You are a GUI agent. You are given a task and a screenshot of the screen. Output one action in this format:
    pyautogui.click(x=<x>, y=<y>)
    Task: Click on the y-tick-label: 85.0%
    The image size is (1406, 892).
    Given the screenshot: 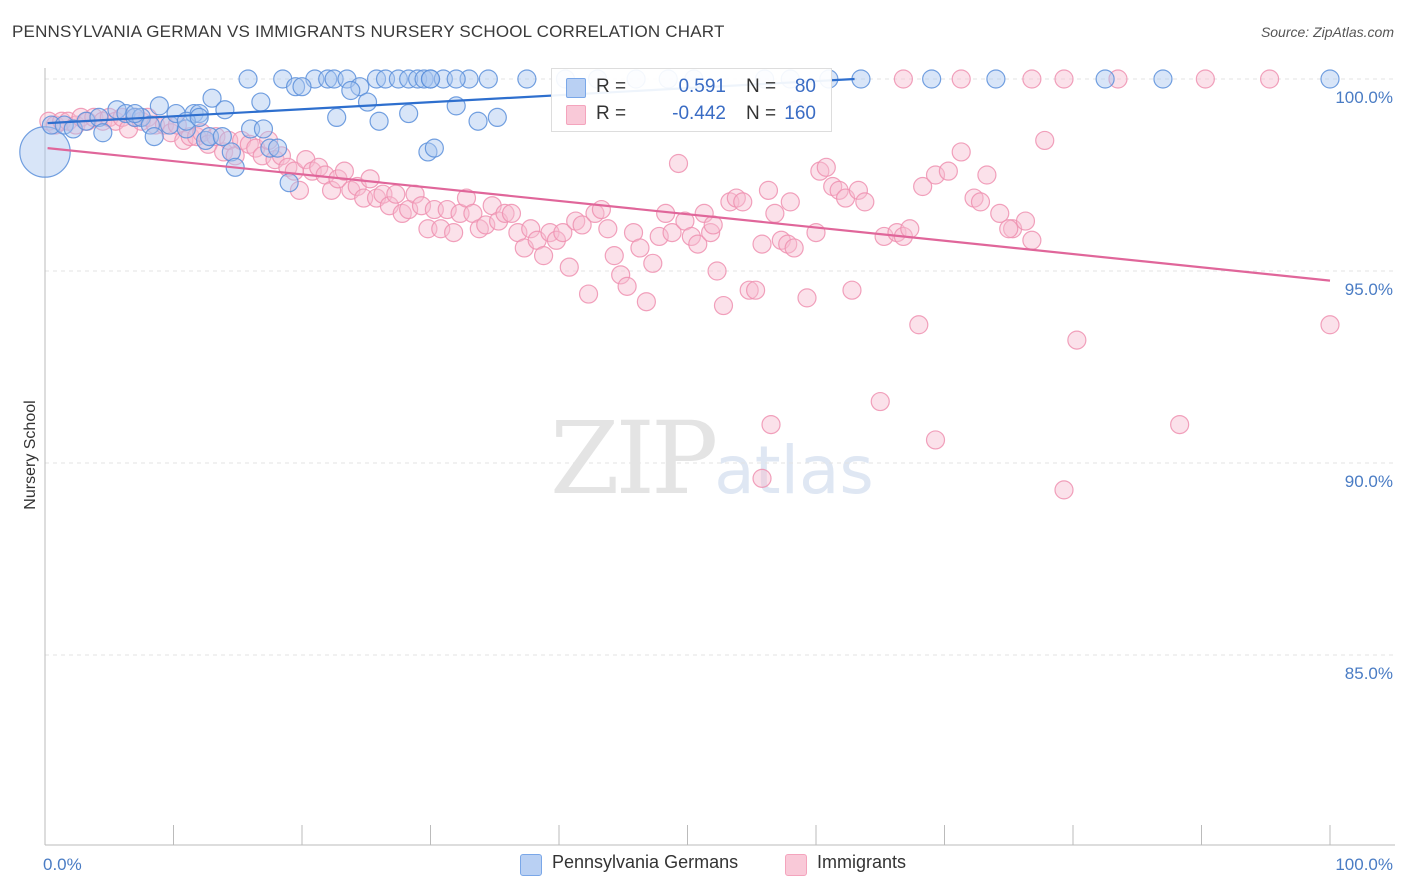 What is the action you would take?
    pyautogui.click(x=1369, y=673)
    